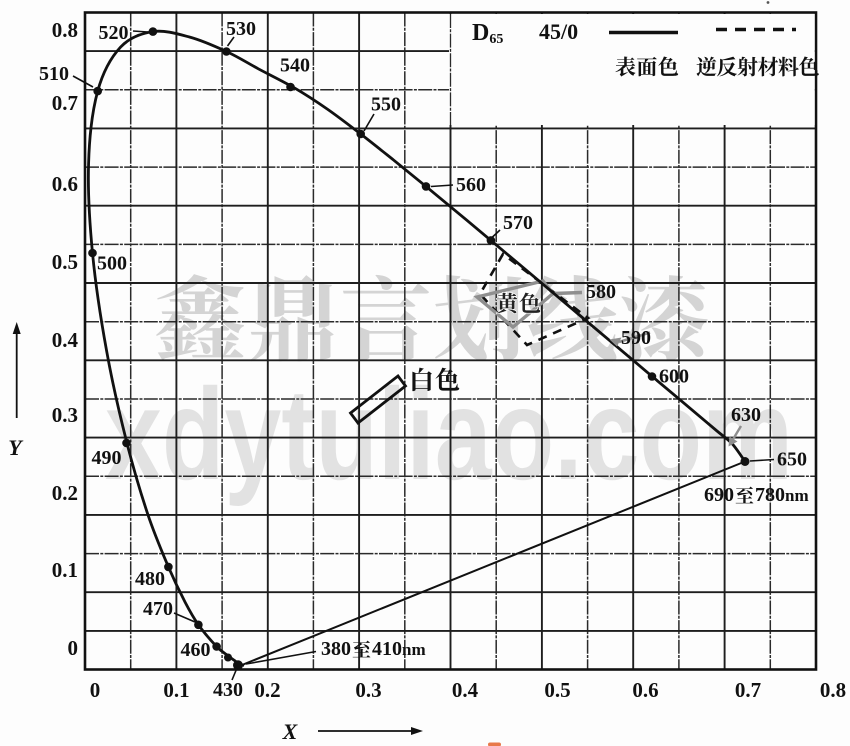 Image resolution: width=850 pixels, height=746 pixels. I want to click on svg-text: 470, so click(158, 609).